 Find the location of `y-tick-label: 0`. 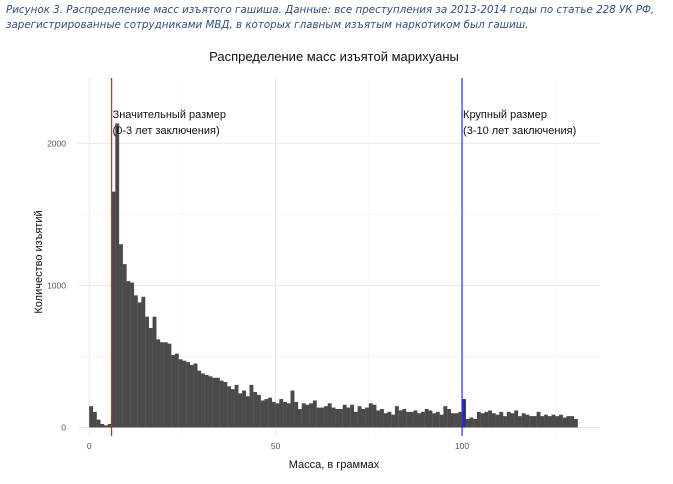

y-tick-label: 0 is located at coordinates (63, 427).